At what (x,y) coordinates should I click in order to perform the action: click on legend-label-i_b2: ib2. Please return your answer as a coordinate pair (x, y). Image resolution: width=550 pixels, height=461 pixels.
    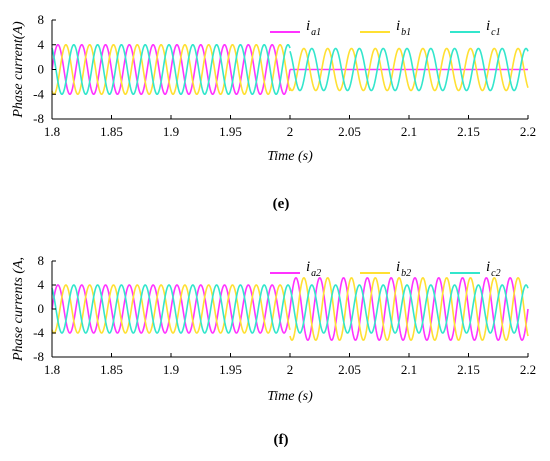
    Looking at the image, I should click on (403, 269).